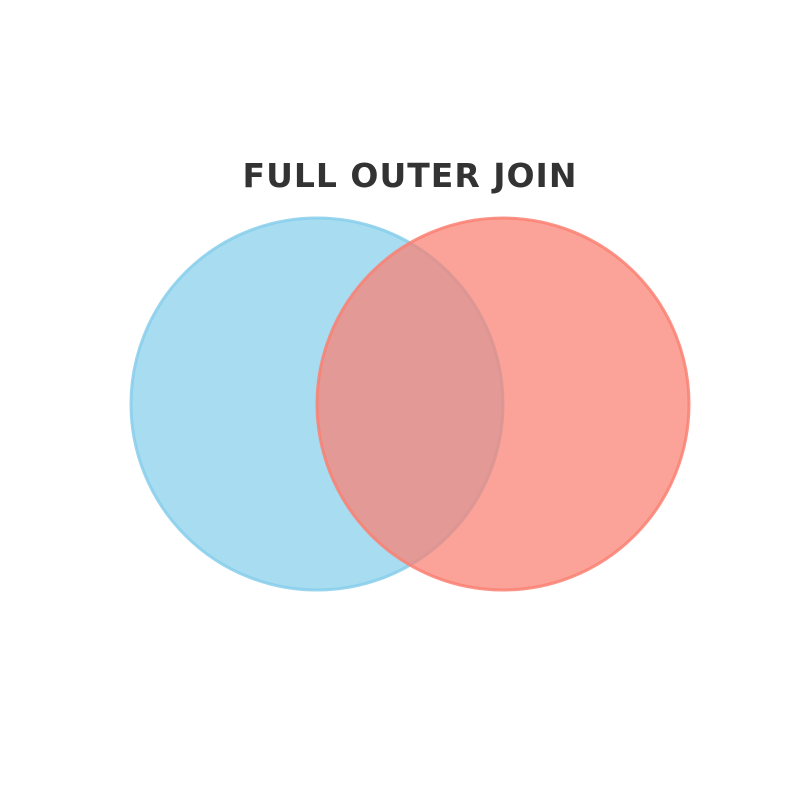 This screenshot has height=800, width=800. What do you see at coordinates (410, 175) in the screenshot?
I see `diagram-title: FULL OUTER JOIN` at bounding box center [410, 175].